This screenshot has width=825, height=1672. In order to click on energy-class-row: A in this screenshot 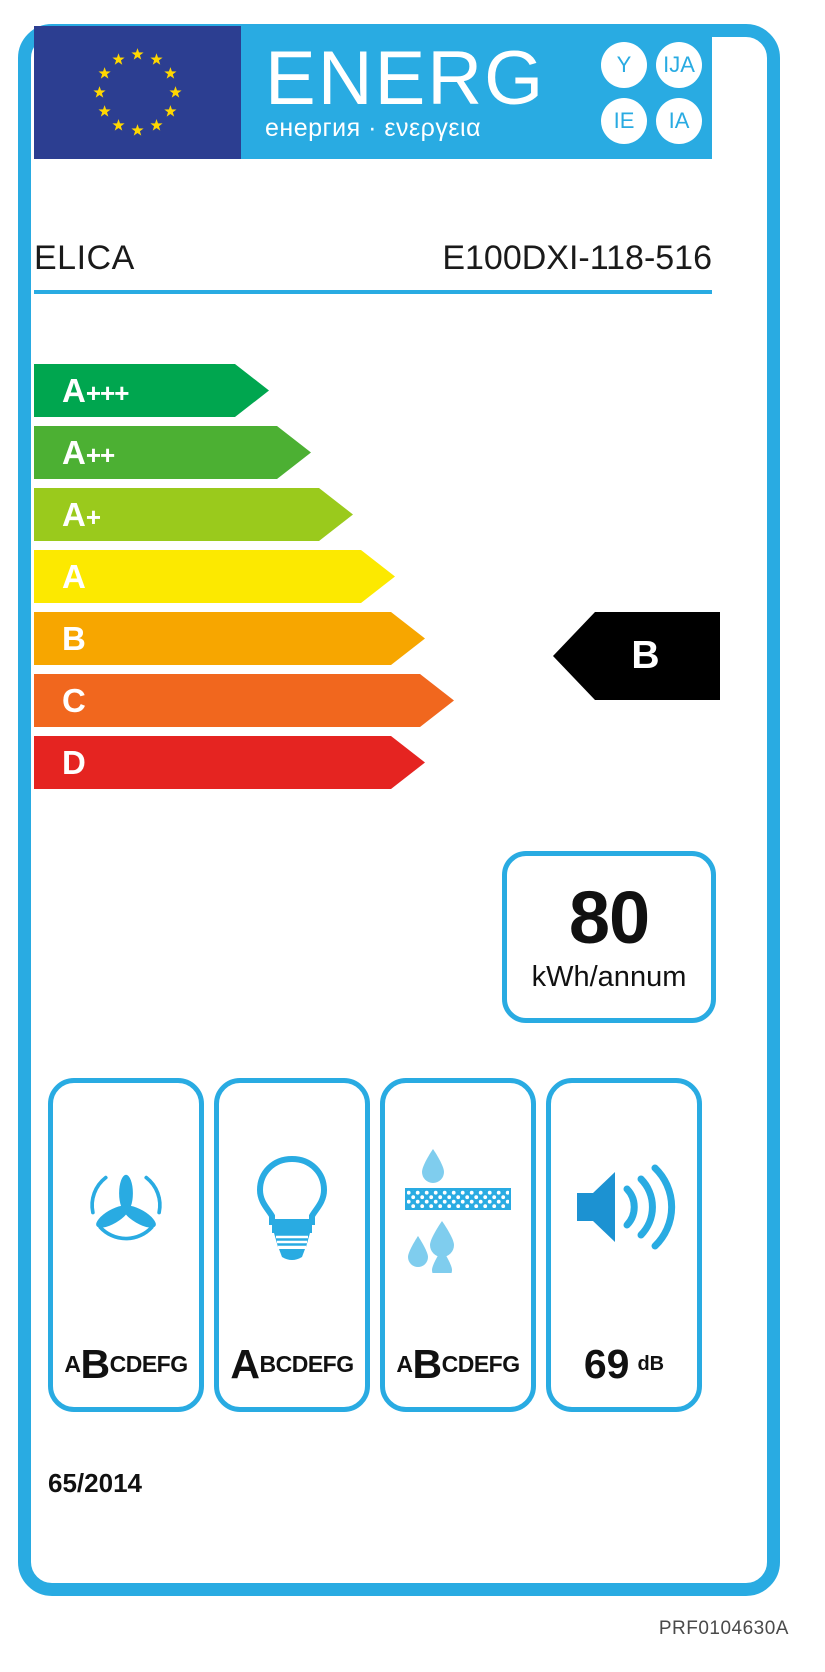, I will do `click(244, 576)`.